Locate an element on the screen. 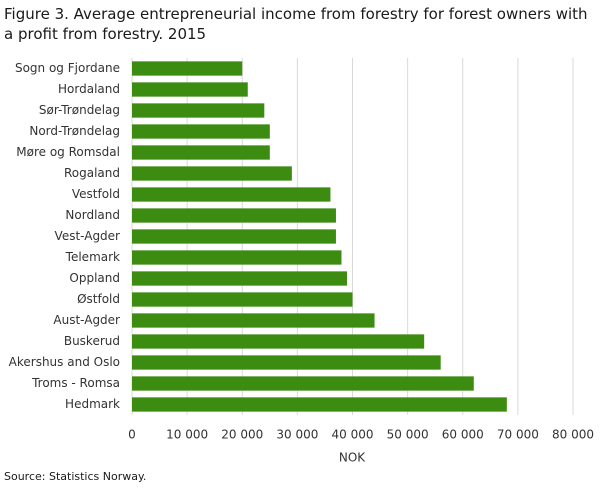 The image size is (609, 488). y-tick-label: Troms - Romsa is located at coordinates (75, 383).